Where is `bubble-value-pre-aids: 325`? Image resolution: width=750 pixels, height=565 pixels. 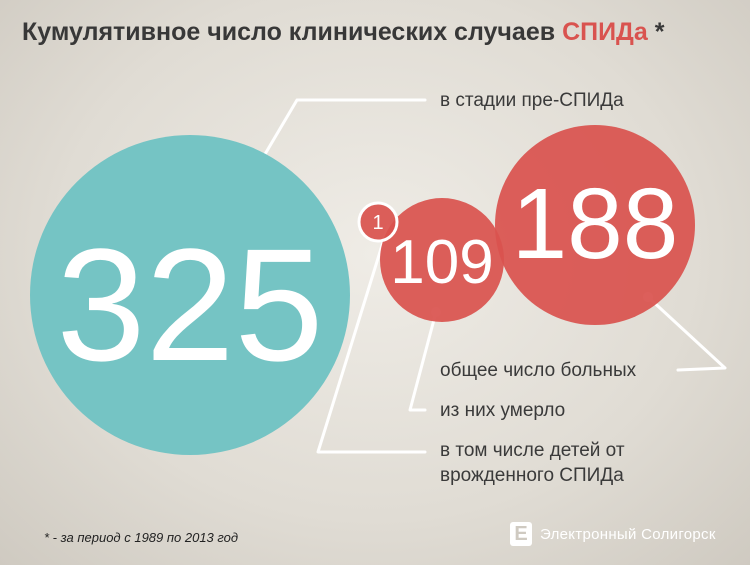 bubble-value-pre-aids: 325 is located at coordinates (190, 304).